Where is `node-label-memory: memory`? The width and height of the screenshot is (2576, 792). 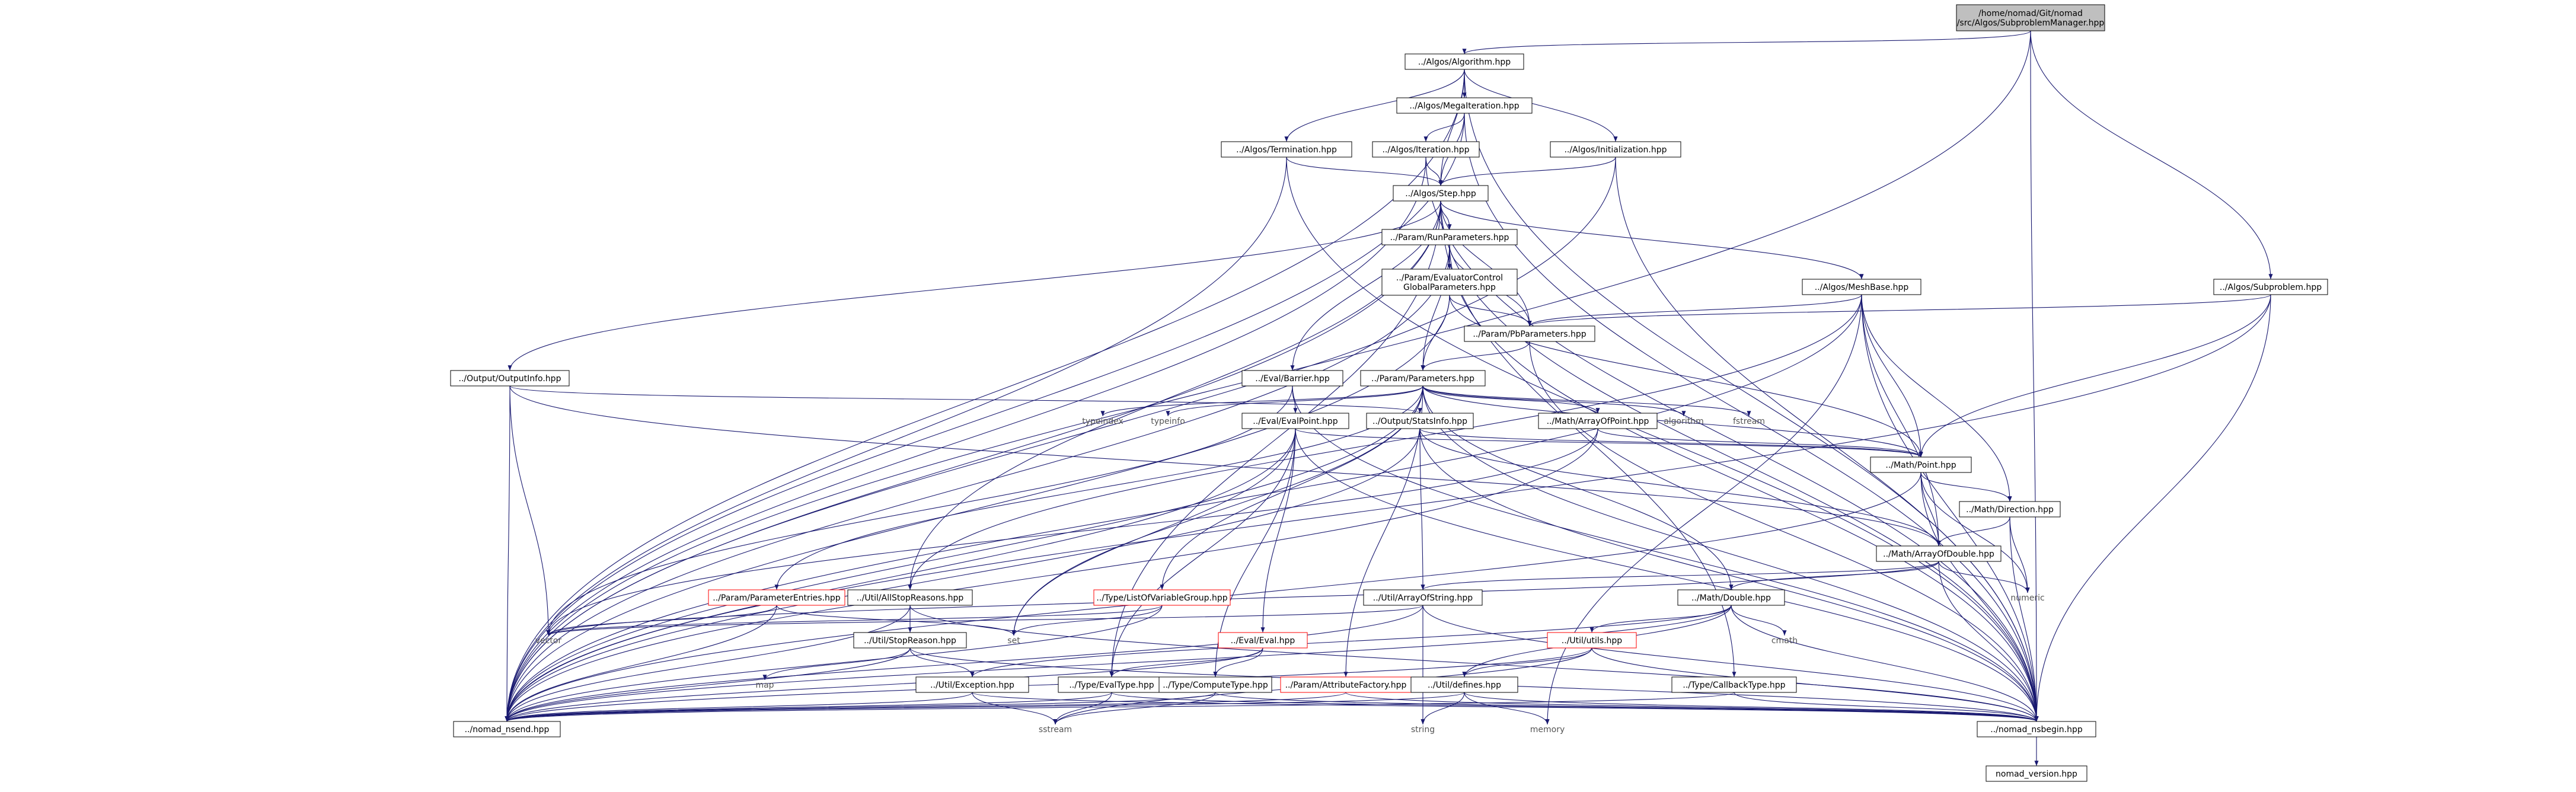
node-label-memory: memory is located at coordinates (1547, 730).